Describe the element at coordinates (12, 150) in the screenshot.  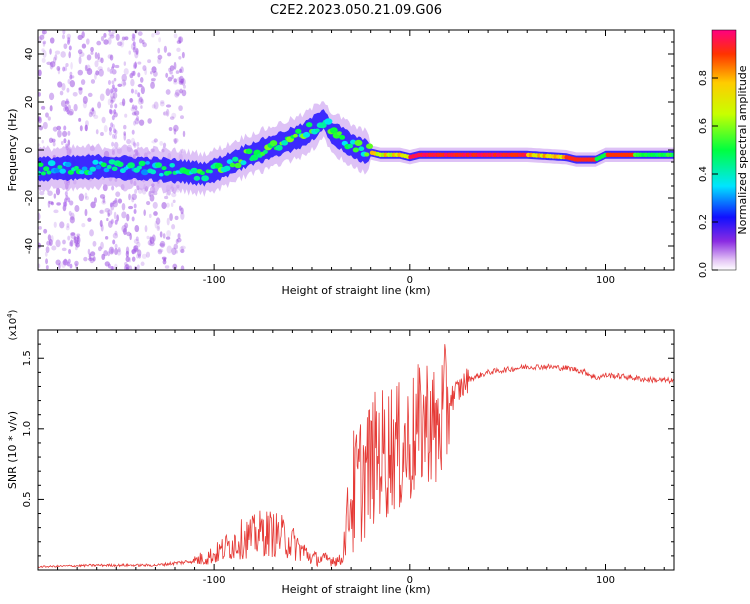
I see `spectrogram-ylabel: Frequency (Hz)` at that location.